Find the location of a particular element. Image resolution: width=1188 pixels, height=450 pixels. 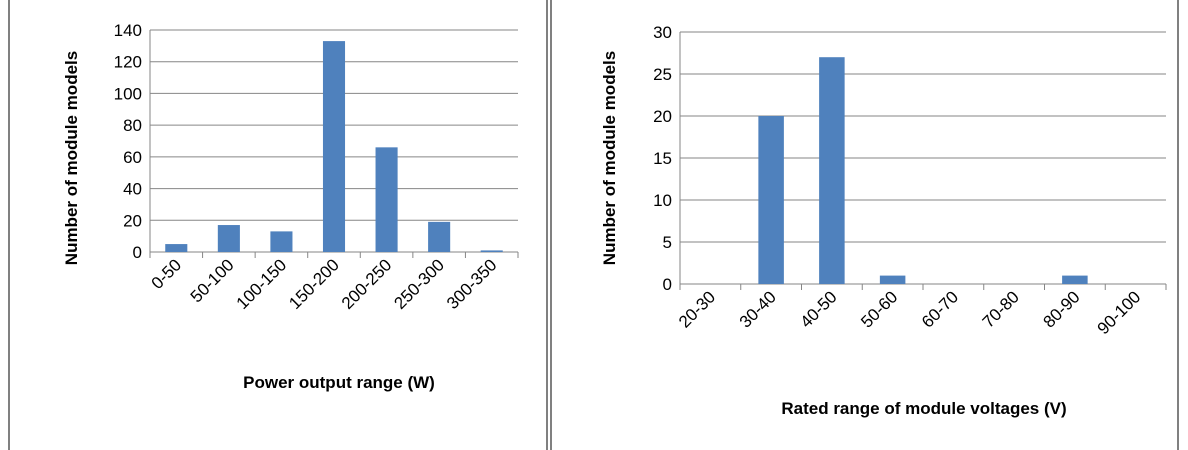

y-tick-label: 120 is located at coordinates (128, 62).